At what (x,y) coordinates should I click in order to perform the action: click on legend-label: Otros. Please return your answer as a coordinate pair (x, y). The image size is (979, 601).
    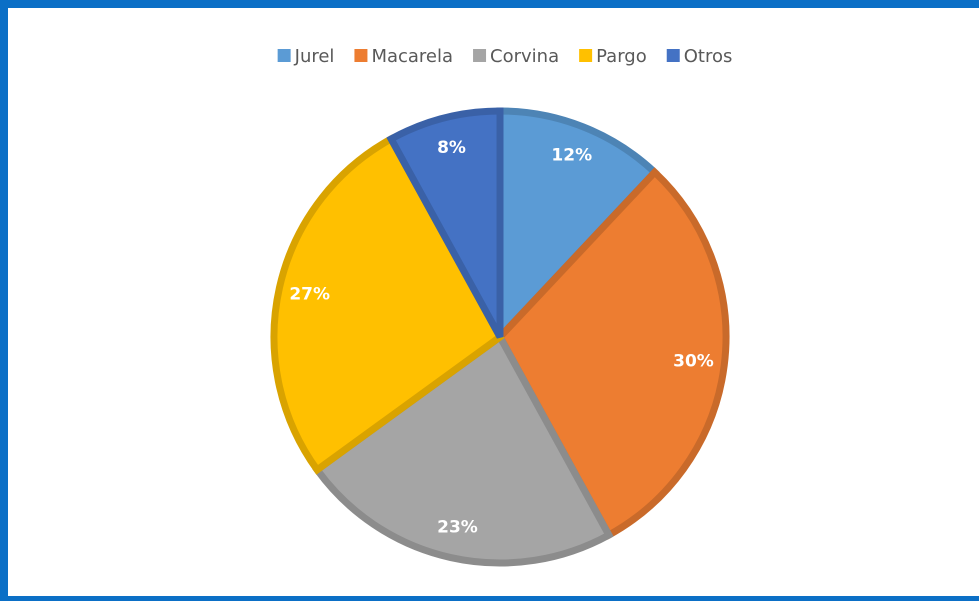
    Looking at the image, I should click on (708, 56).